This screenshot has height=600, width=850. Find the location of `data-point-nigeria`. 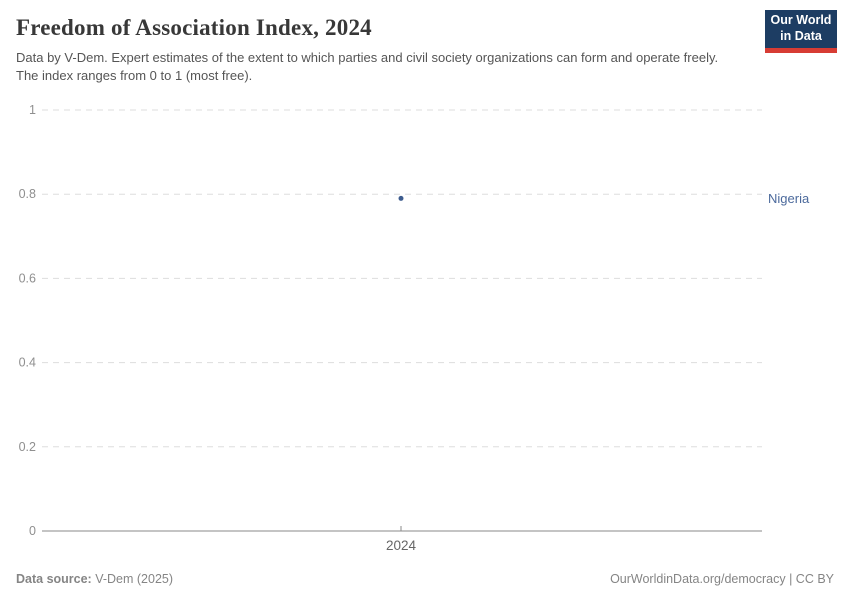

data-point-nigeria is located at coordinates (401, 198).